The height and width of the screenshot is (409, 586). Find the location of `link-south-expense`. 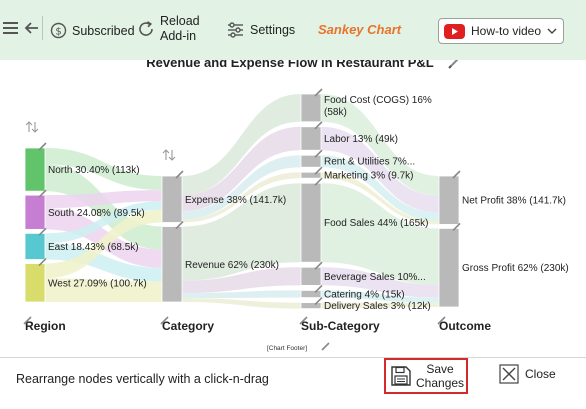

link-south-expense is located at coordinates (103, 199).